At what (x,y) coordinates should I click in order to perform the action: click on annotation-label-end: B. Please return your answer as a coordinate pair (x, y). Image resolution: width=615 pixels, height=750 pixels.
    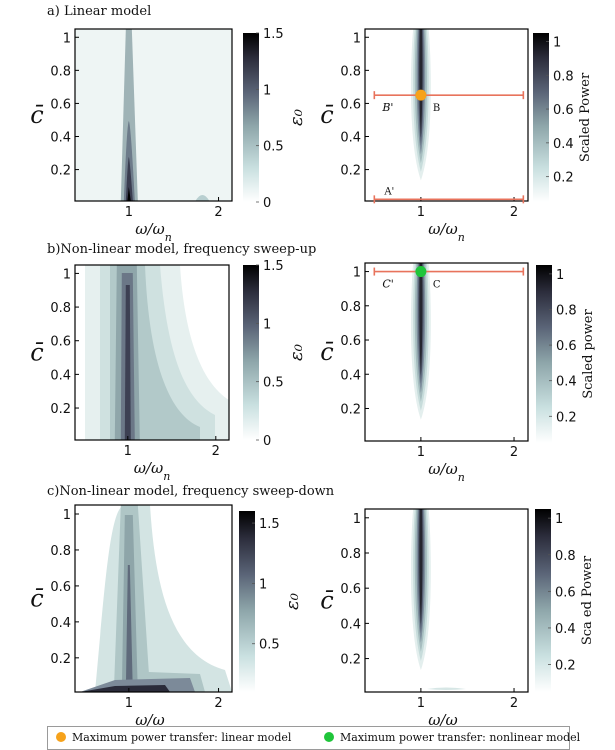
    Looking at the image, I should click on (436, 108).